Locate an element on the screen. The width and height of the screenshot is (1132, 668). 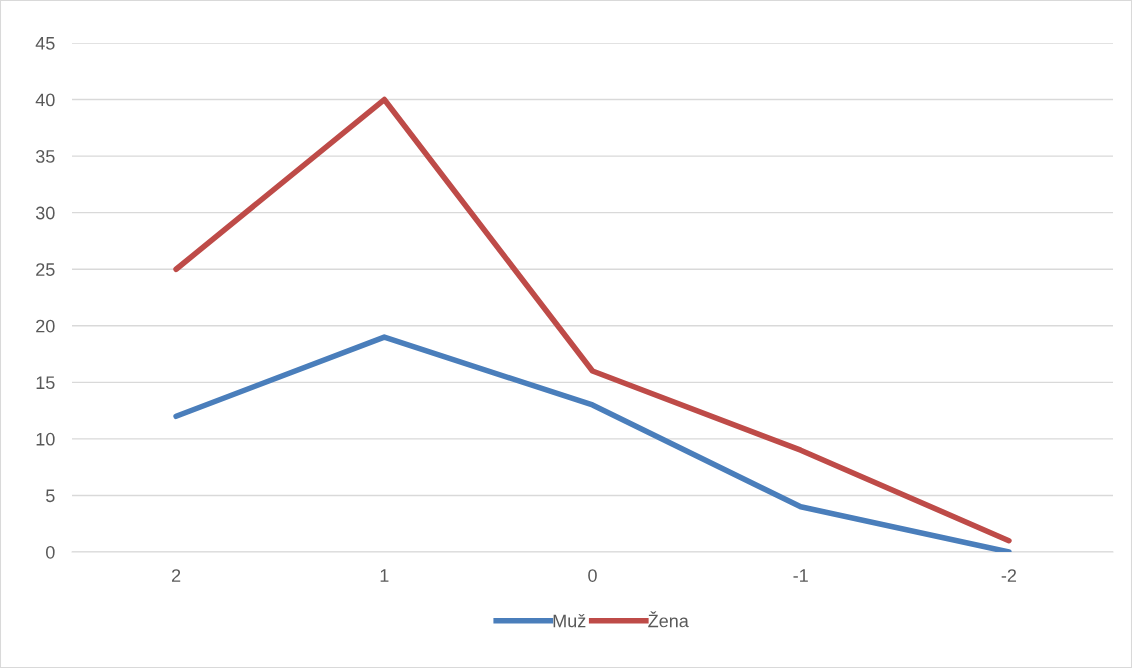
legend-label: Žena is located at coordinates (668, 619).